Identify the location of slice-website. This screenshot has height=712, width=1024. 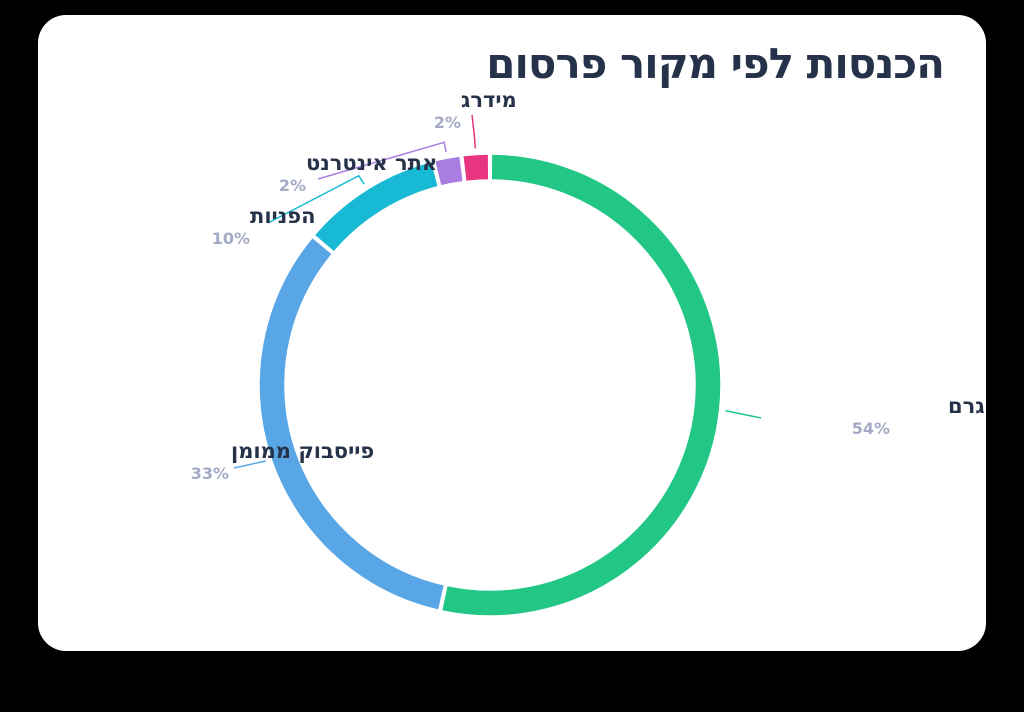
(449, 171).